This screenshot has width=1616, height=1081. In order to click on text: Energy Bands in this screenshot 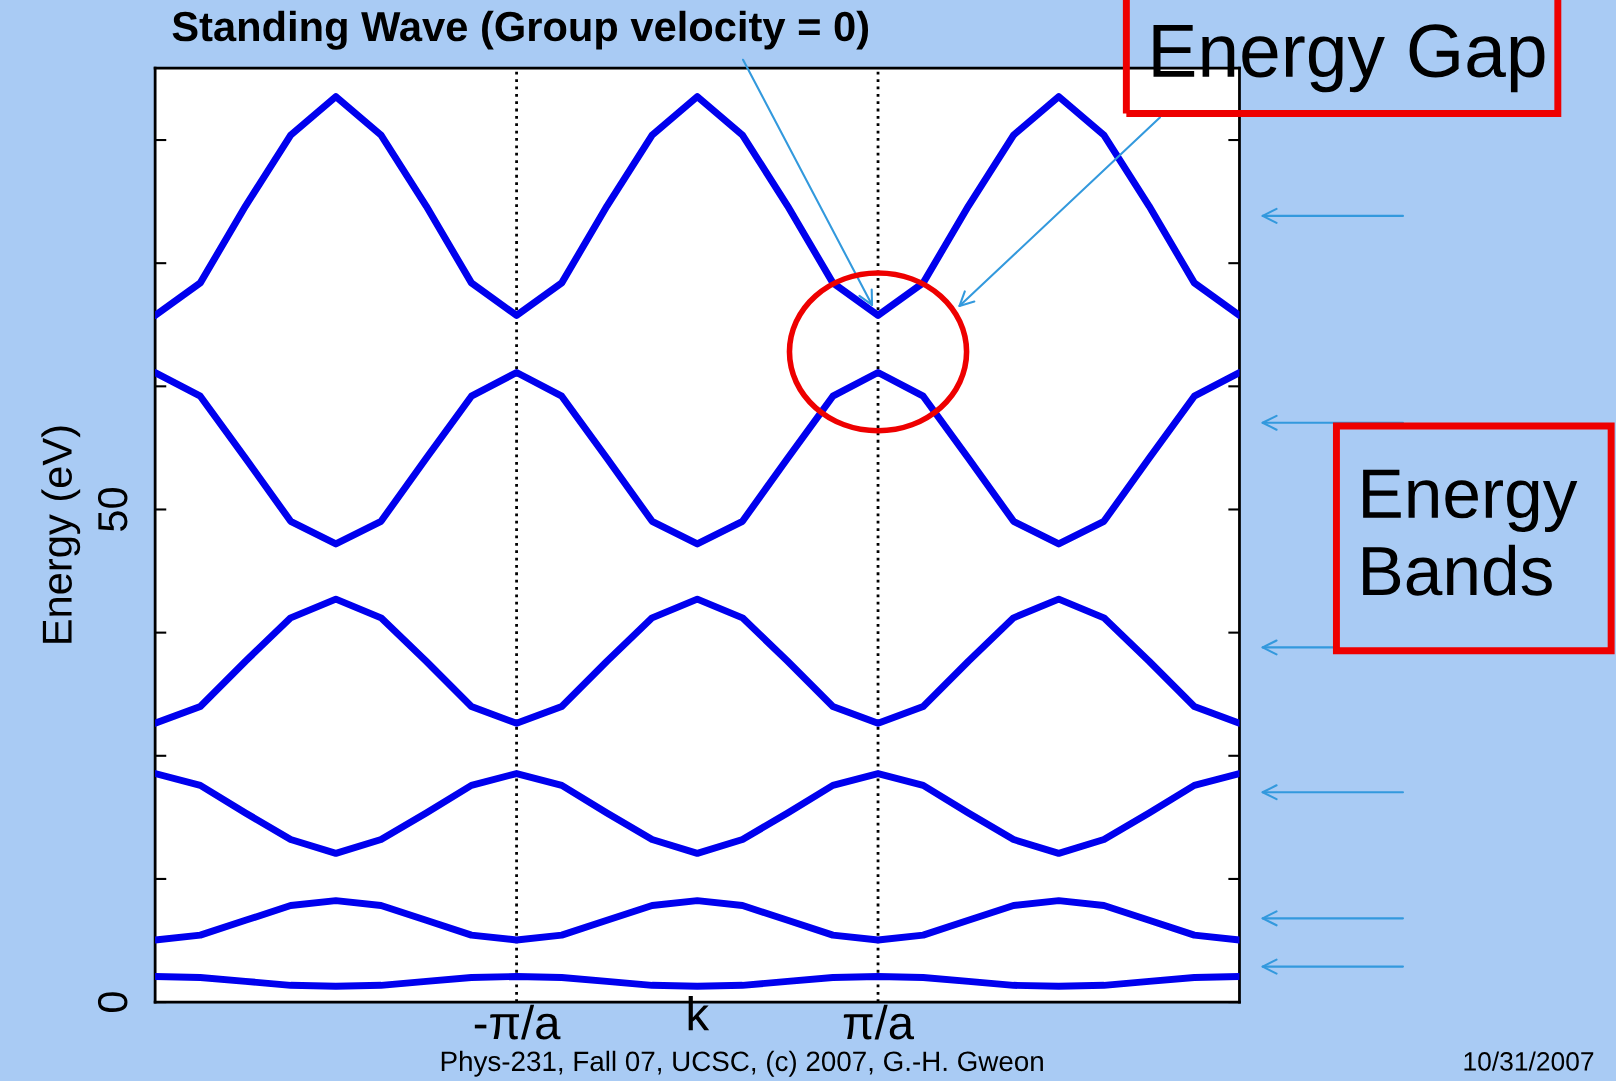, I will do `click(1470, 532)`.